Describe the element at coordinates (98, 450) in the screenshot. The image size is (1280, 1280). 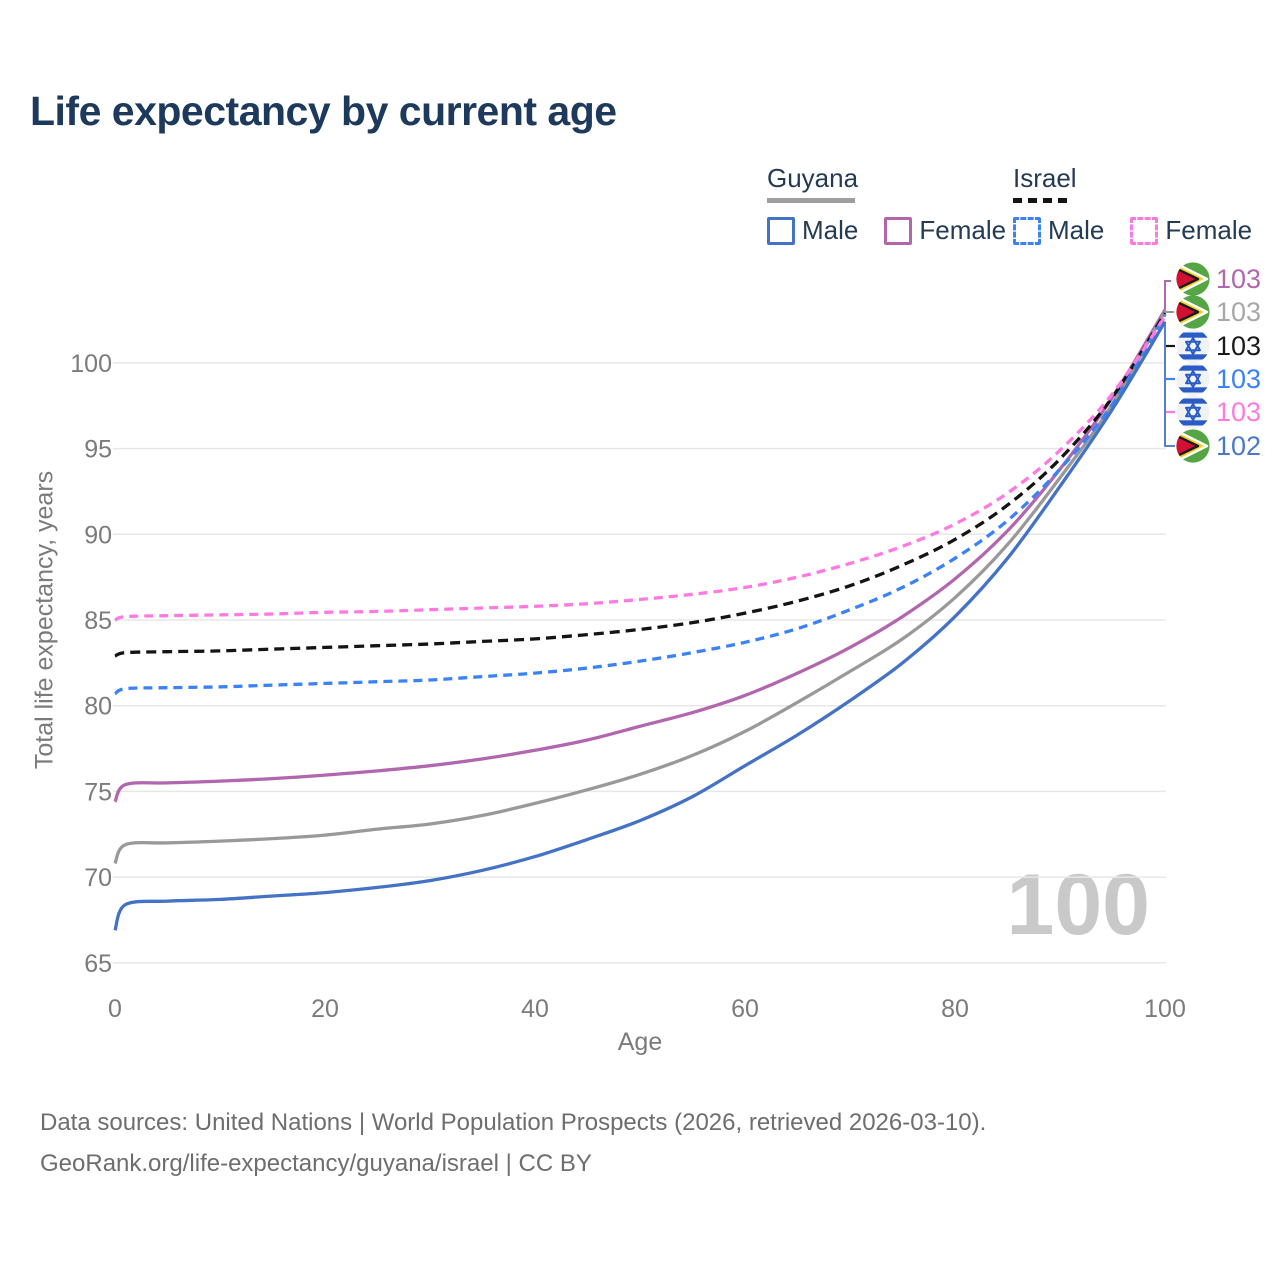
I see `y-tick-95: 95` at that location.